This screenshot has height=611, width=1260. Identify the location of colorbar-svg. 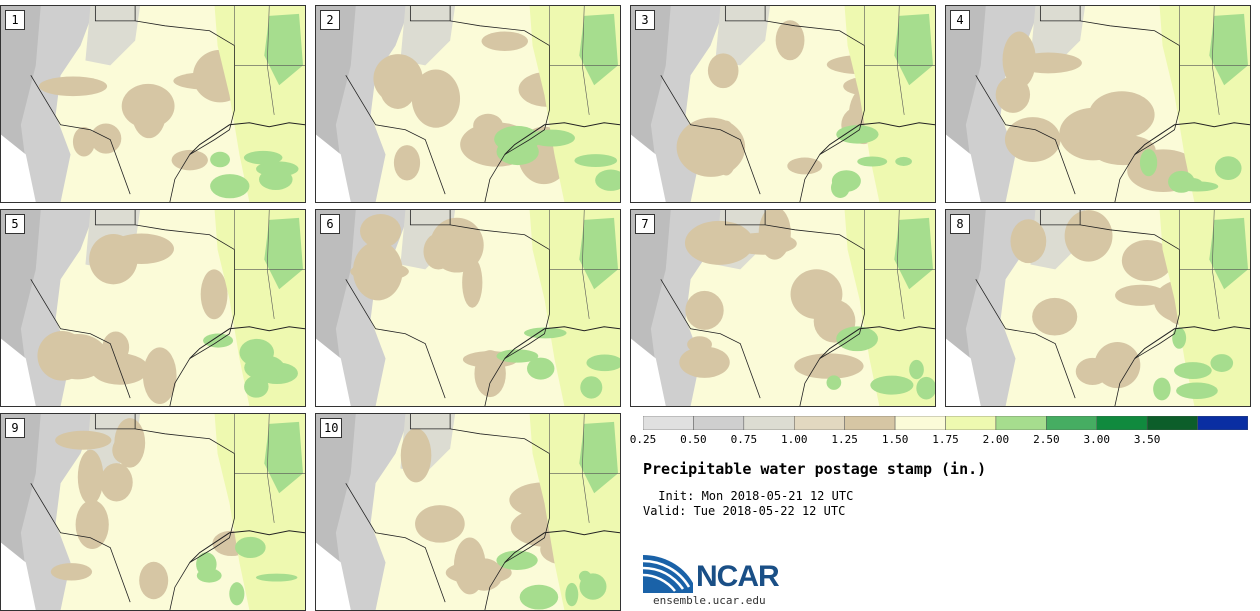
(945, 423).